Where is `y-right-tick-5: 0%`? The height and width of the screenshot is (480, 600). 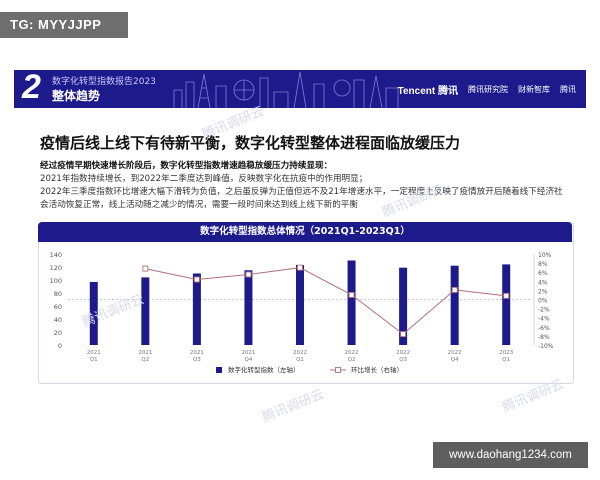
y-right-tick-5: 0% is located at coordinates (543, 301).